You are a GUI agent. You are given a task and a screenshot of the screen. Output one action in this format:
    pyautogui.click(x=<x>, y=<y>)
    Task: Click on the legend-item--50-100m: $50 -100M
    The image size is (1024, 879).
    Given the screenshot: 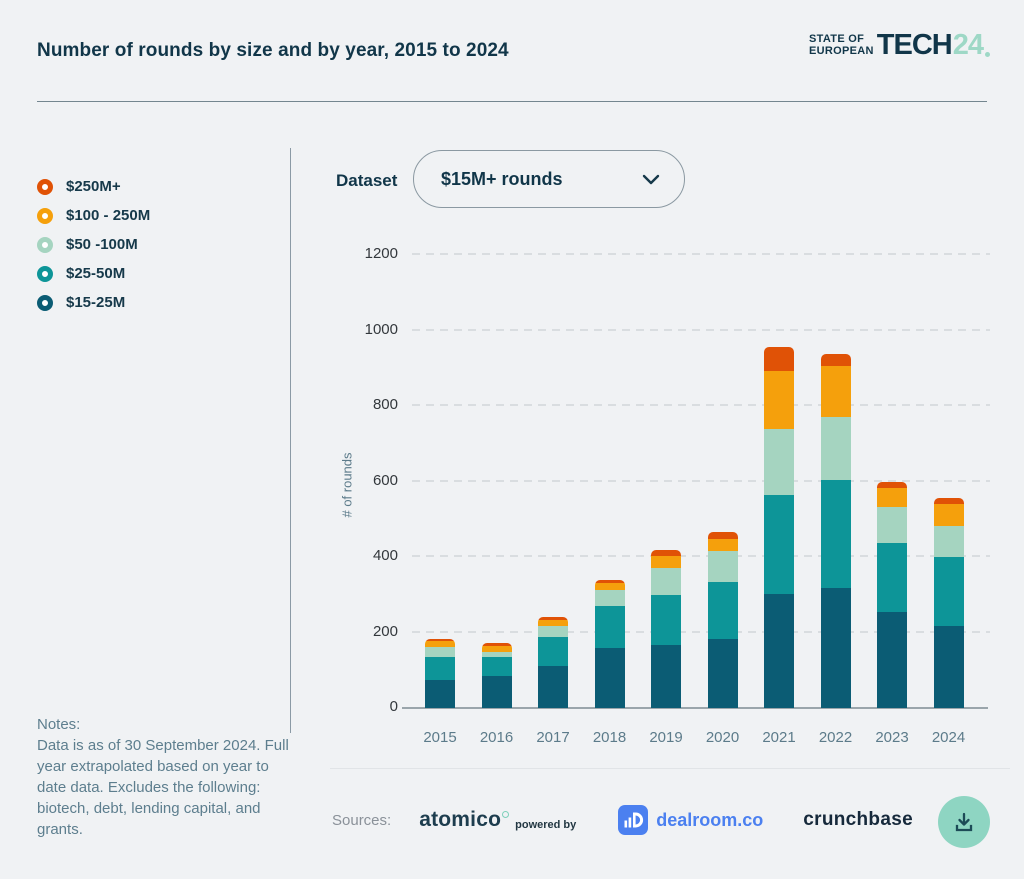 What is the action you would take?
    pyautogui.click(x=93, y=244)
    